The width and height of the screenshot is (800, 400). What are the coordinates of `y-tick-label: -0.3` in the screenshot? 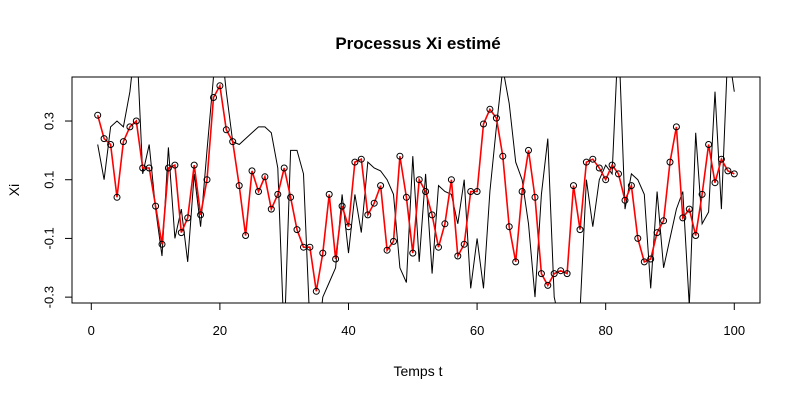 It's located at (48, 297).